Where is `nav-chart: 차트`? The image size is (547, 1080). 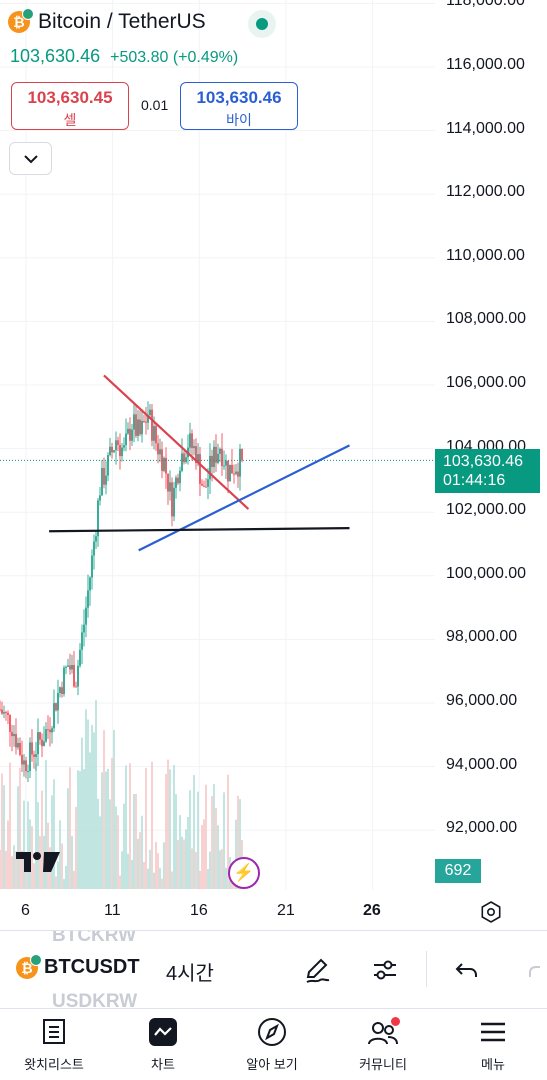
nav-chart: 차트 is located at coordinates (163, 1044).